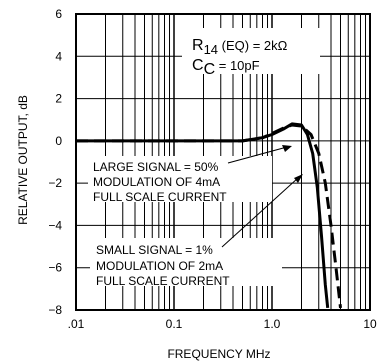 Image resolution: width=382 pixels, height=364 pixels. I want to click on y-tick-label: −6, so click(55, 268).